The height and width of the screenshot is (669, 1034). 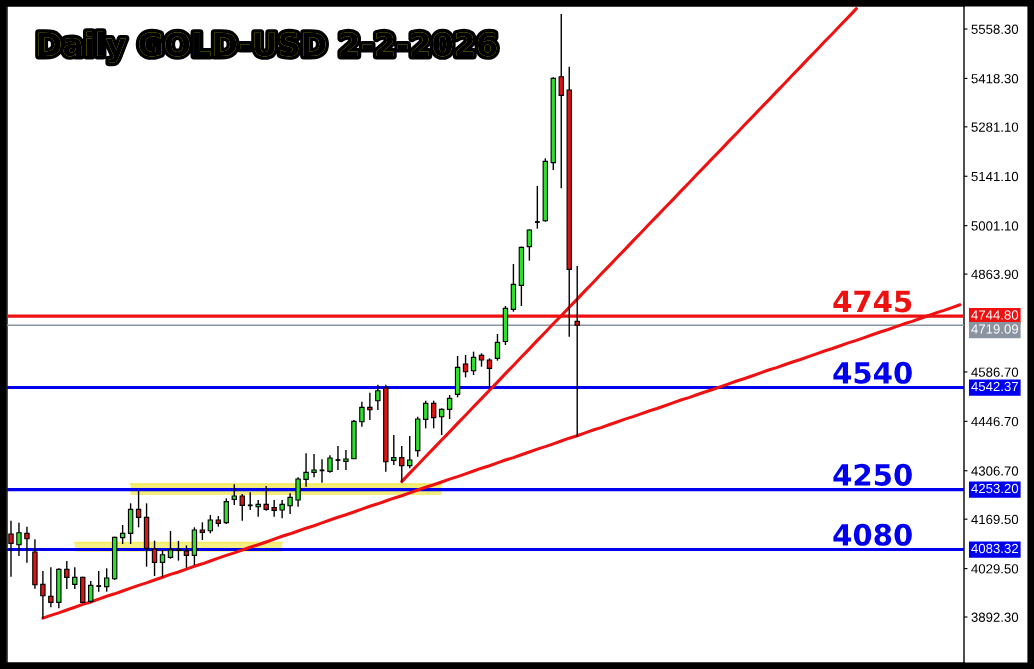 I want to click on y-tick-label: 5281.10, so click(x=995, y=127).